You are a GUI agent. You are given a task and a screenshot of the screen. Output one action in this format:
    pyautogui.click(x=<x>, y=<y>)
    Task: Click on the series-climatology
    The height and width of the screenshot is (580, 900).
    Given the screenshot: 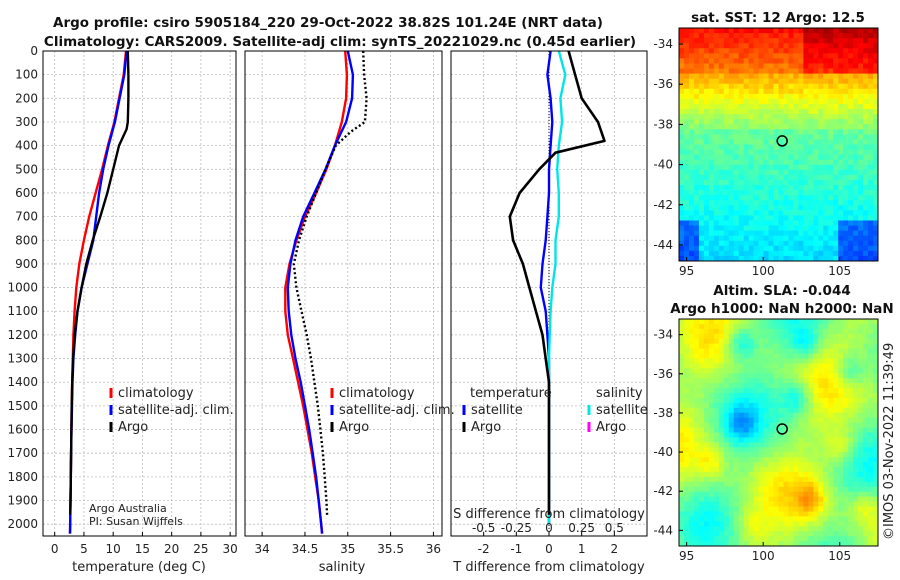 What is the action you would take?
    pyautogui.click(x=98, y=292)
    